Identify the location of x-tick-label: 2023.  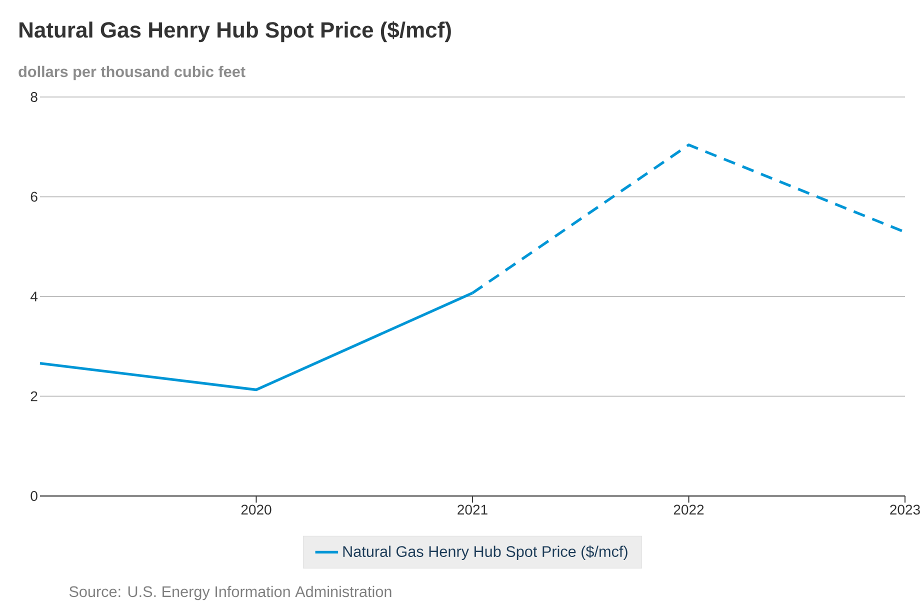
(905, 509).